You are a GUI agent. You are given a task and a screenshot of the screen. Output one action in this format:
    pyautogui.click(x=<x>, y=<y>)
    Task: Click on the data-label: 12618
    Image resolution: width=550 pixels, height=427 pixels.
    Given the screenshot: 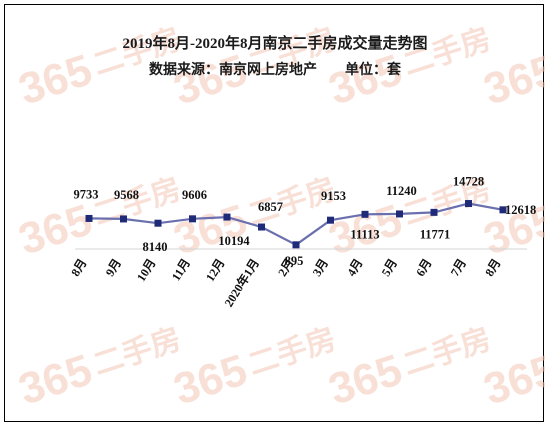 What is the action you would take?
    pyautogui.click(x=520, y=210)
    